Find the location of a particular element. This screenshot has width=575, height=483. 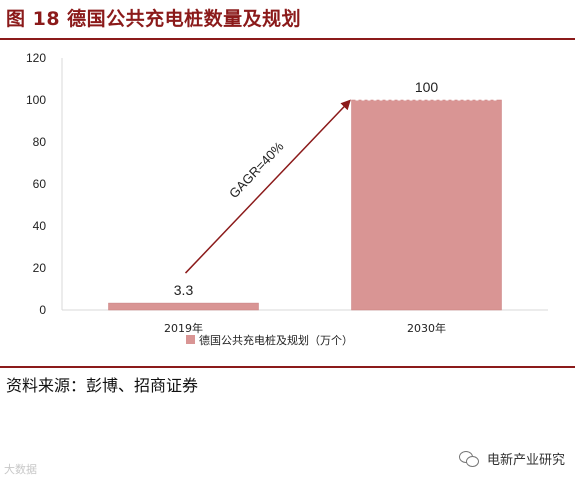

legend: 德国公共充电桩及规划（万个） is located at coordinates (269, 340).